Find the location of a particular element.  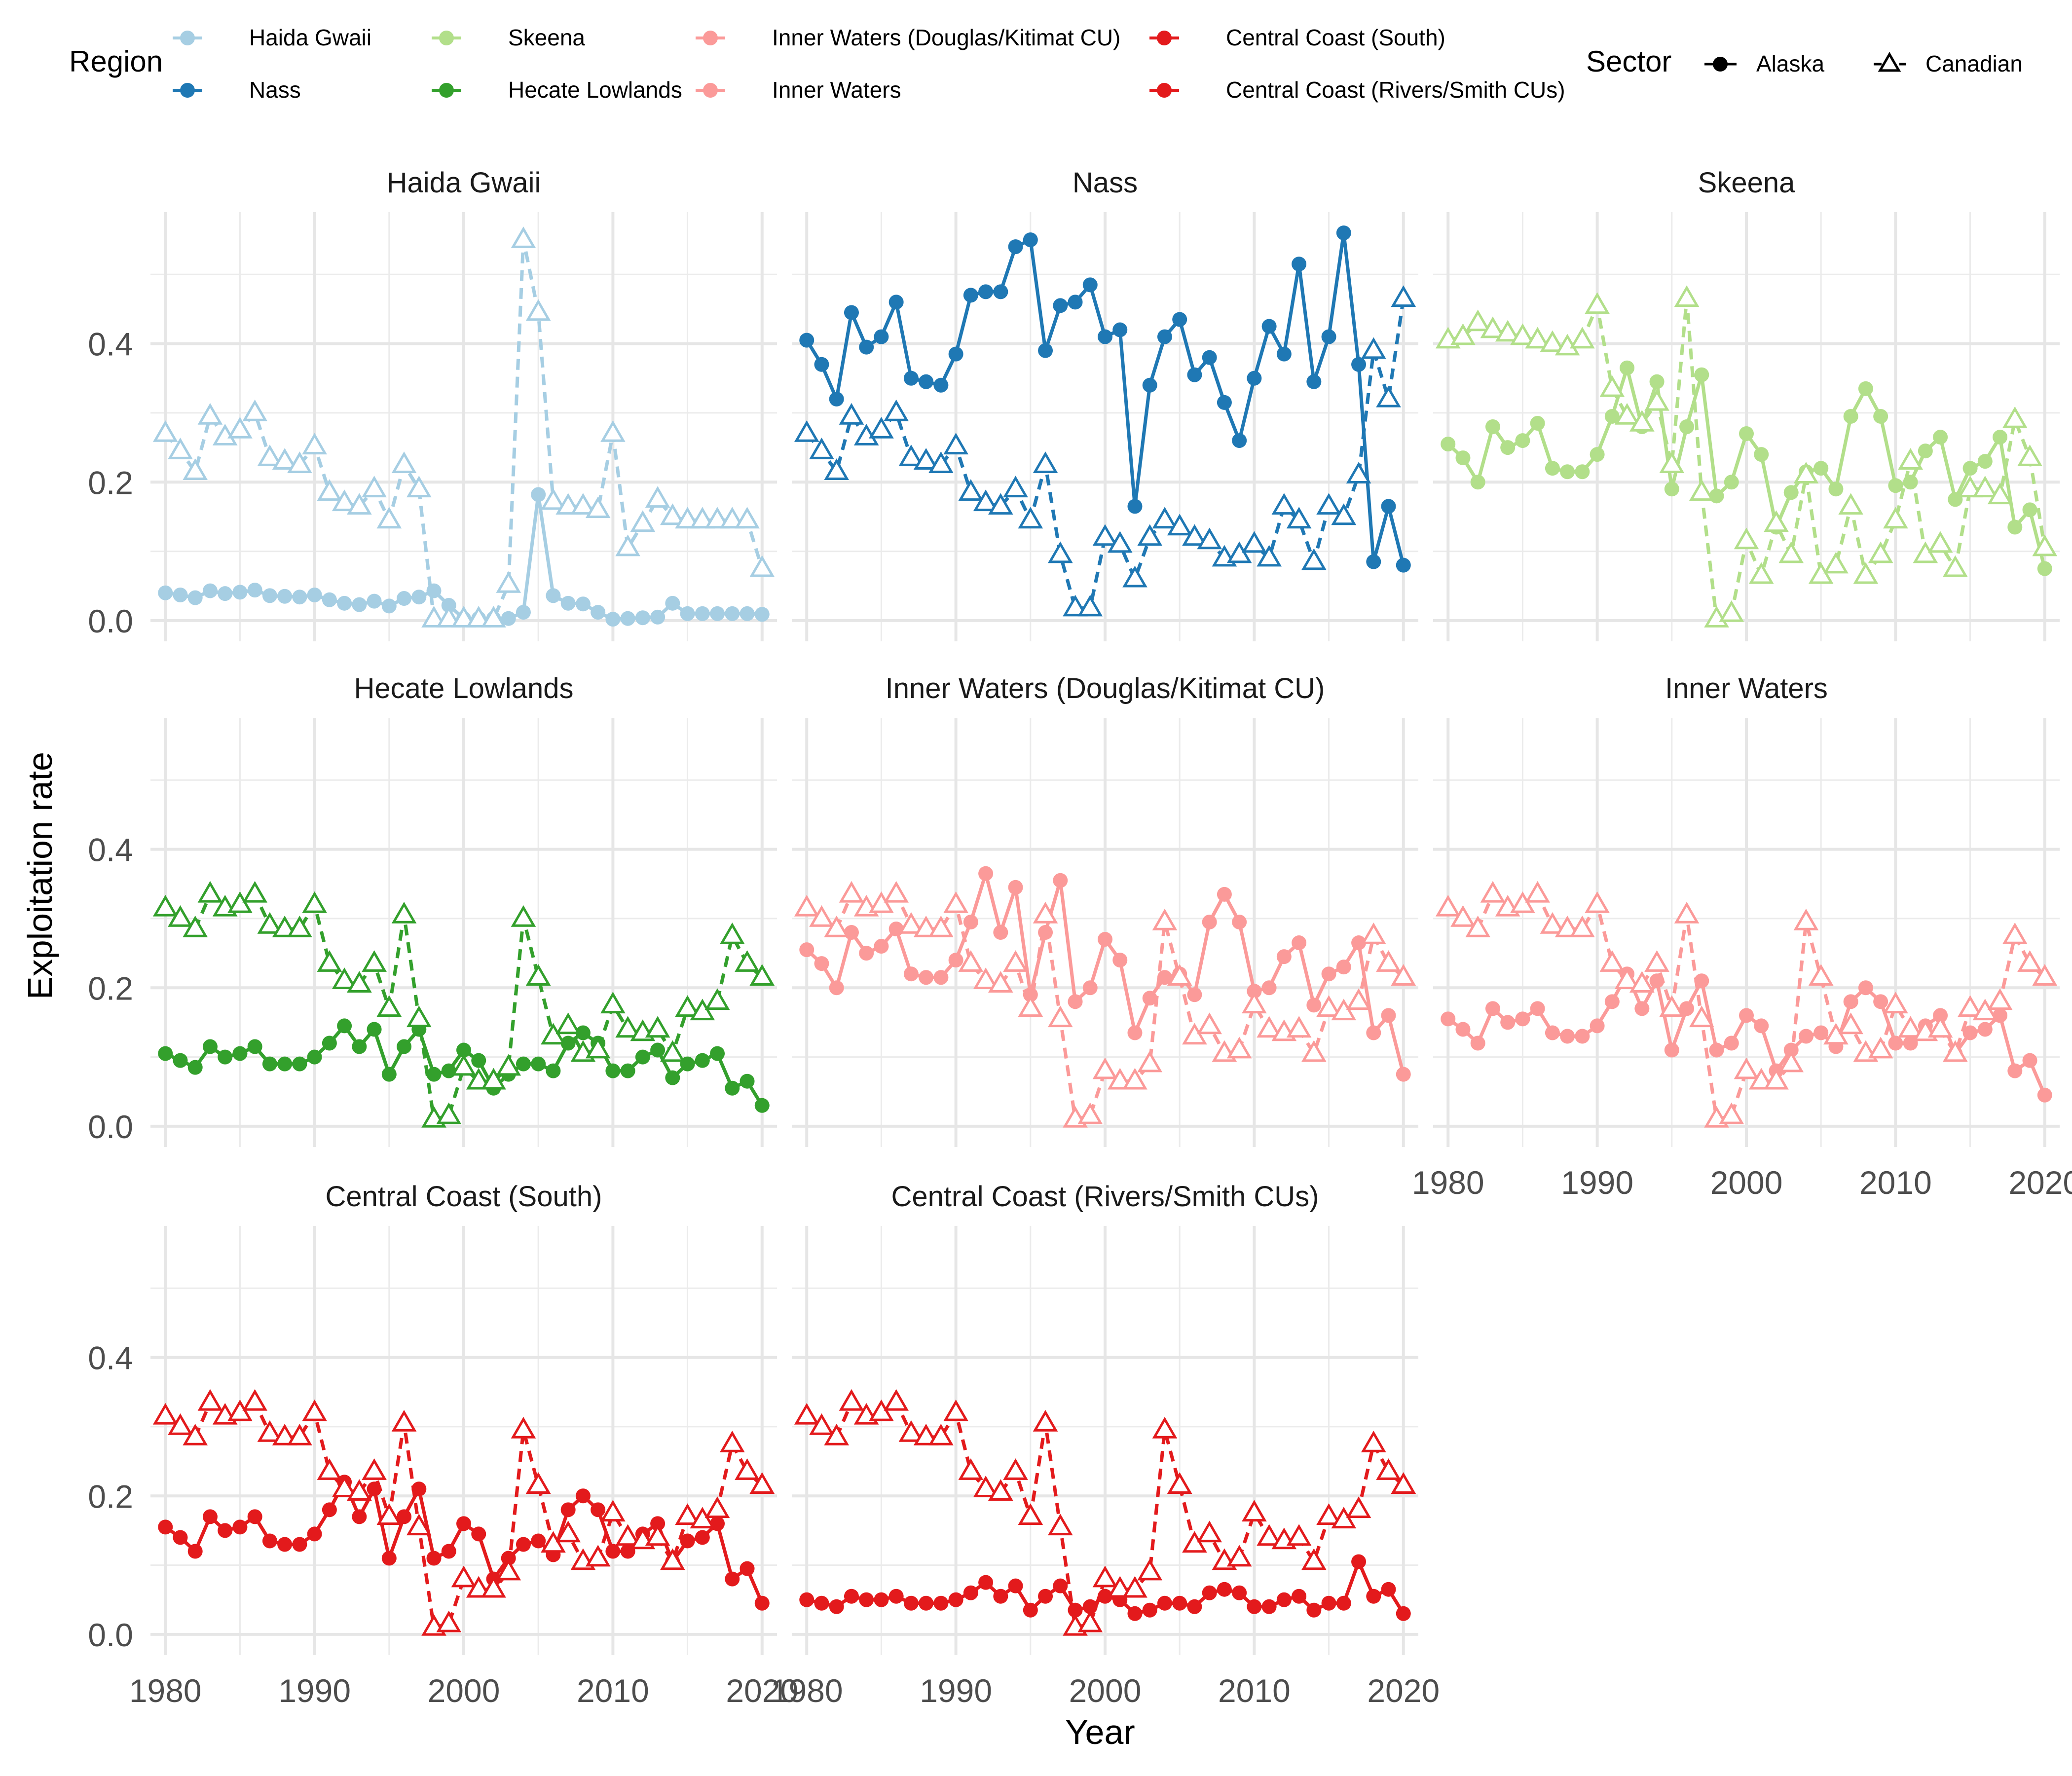

y-tick-label: 0.4 is located at coordinates (111, 344).